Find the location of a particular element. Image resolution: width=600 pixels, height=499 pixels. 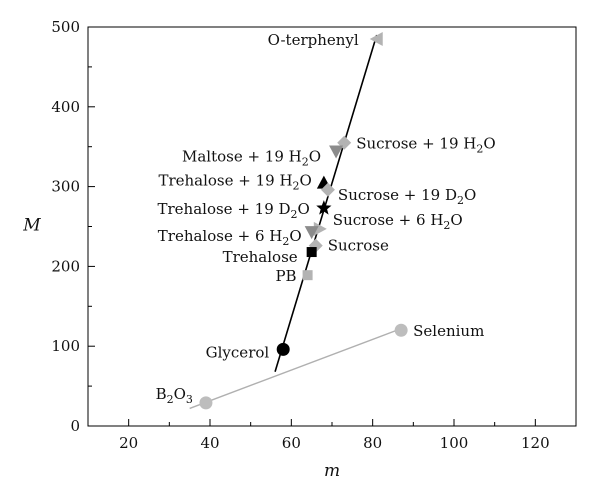

y-tick-label: 500 is located at coordinates (65, 27).